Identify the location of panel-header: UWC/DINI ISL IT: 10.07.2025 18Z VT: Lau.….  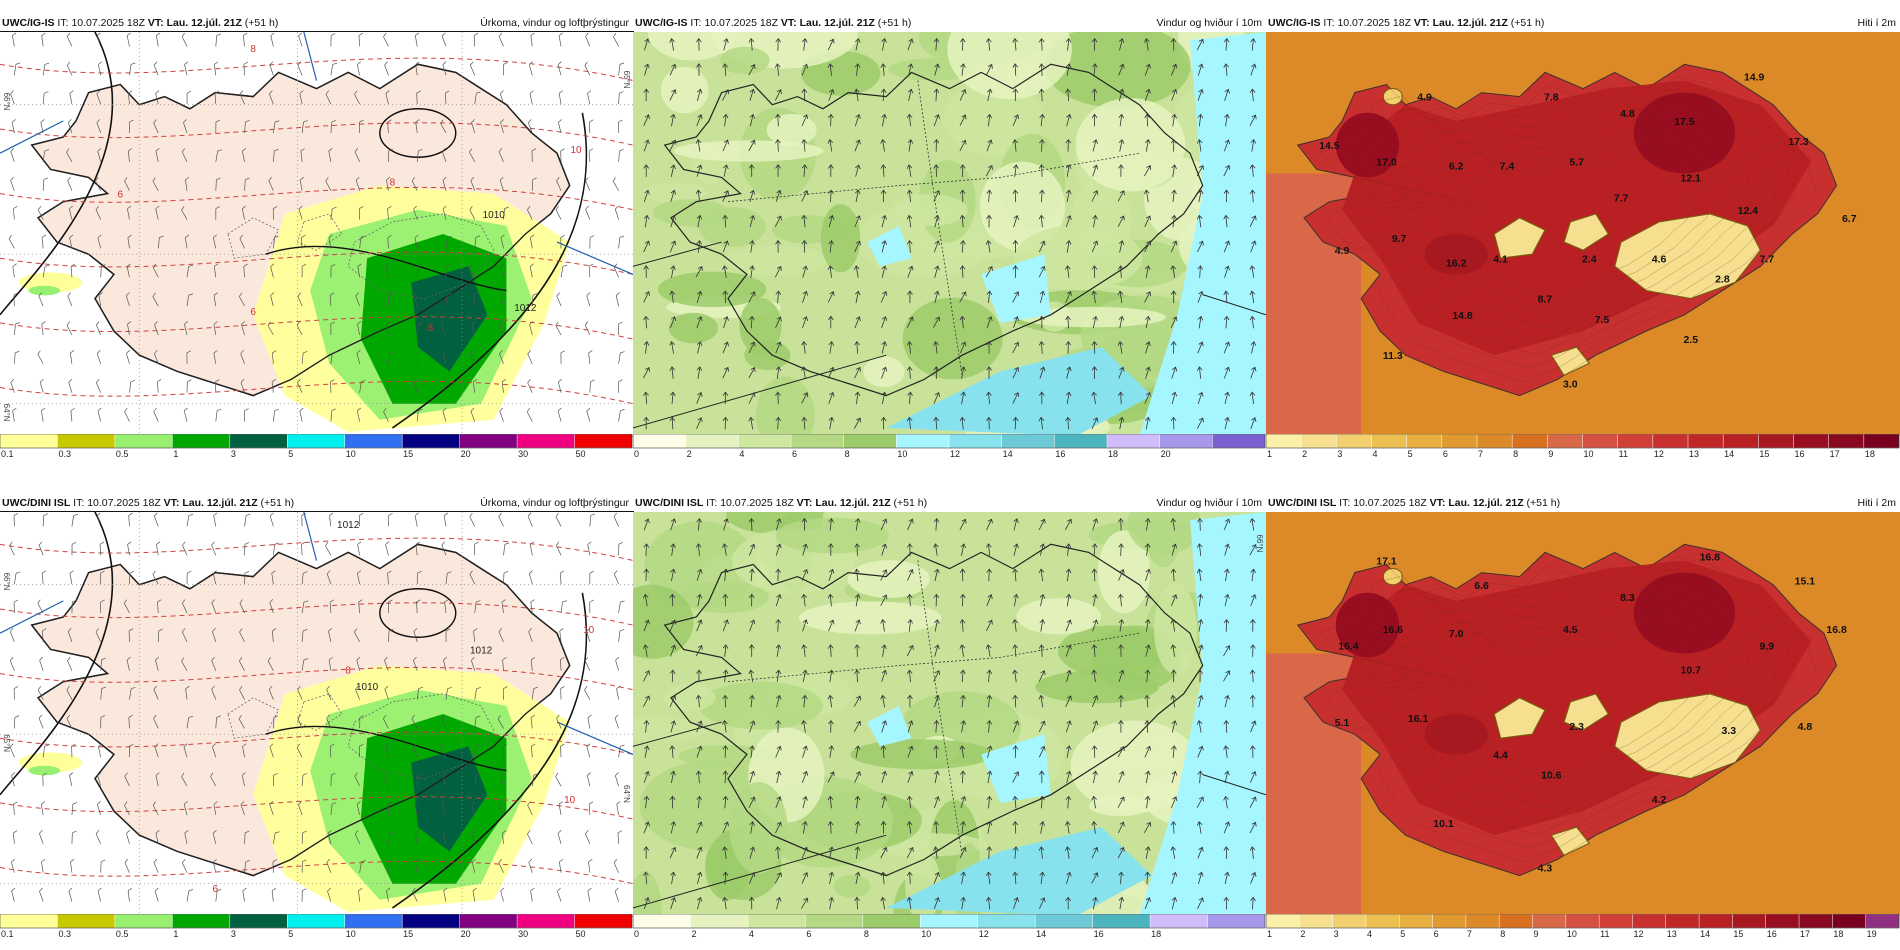
(316, 503).